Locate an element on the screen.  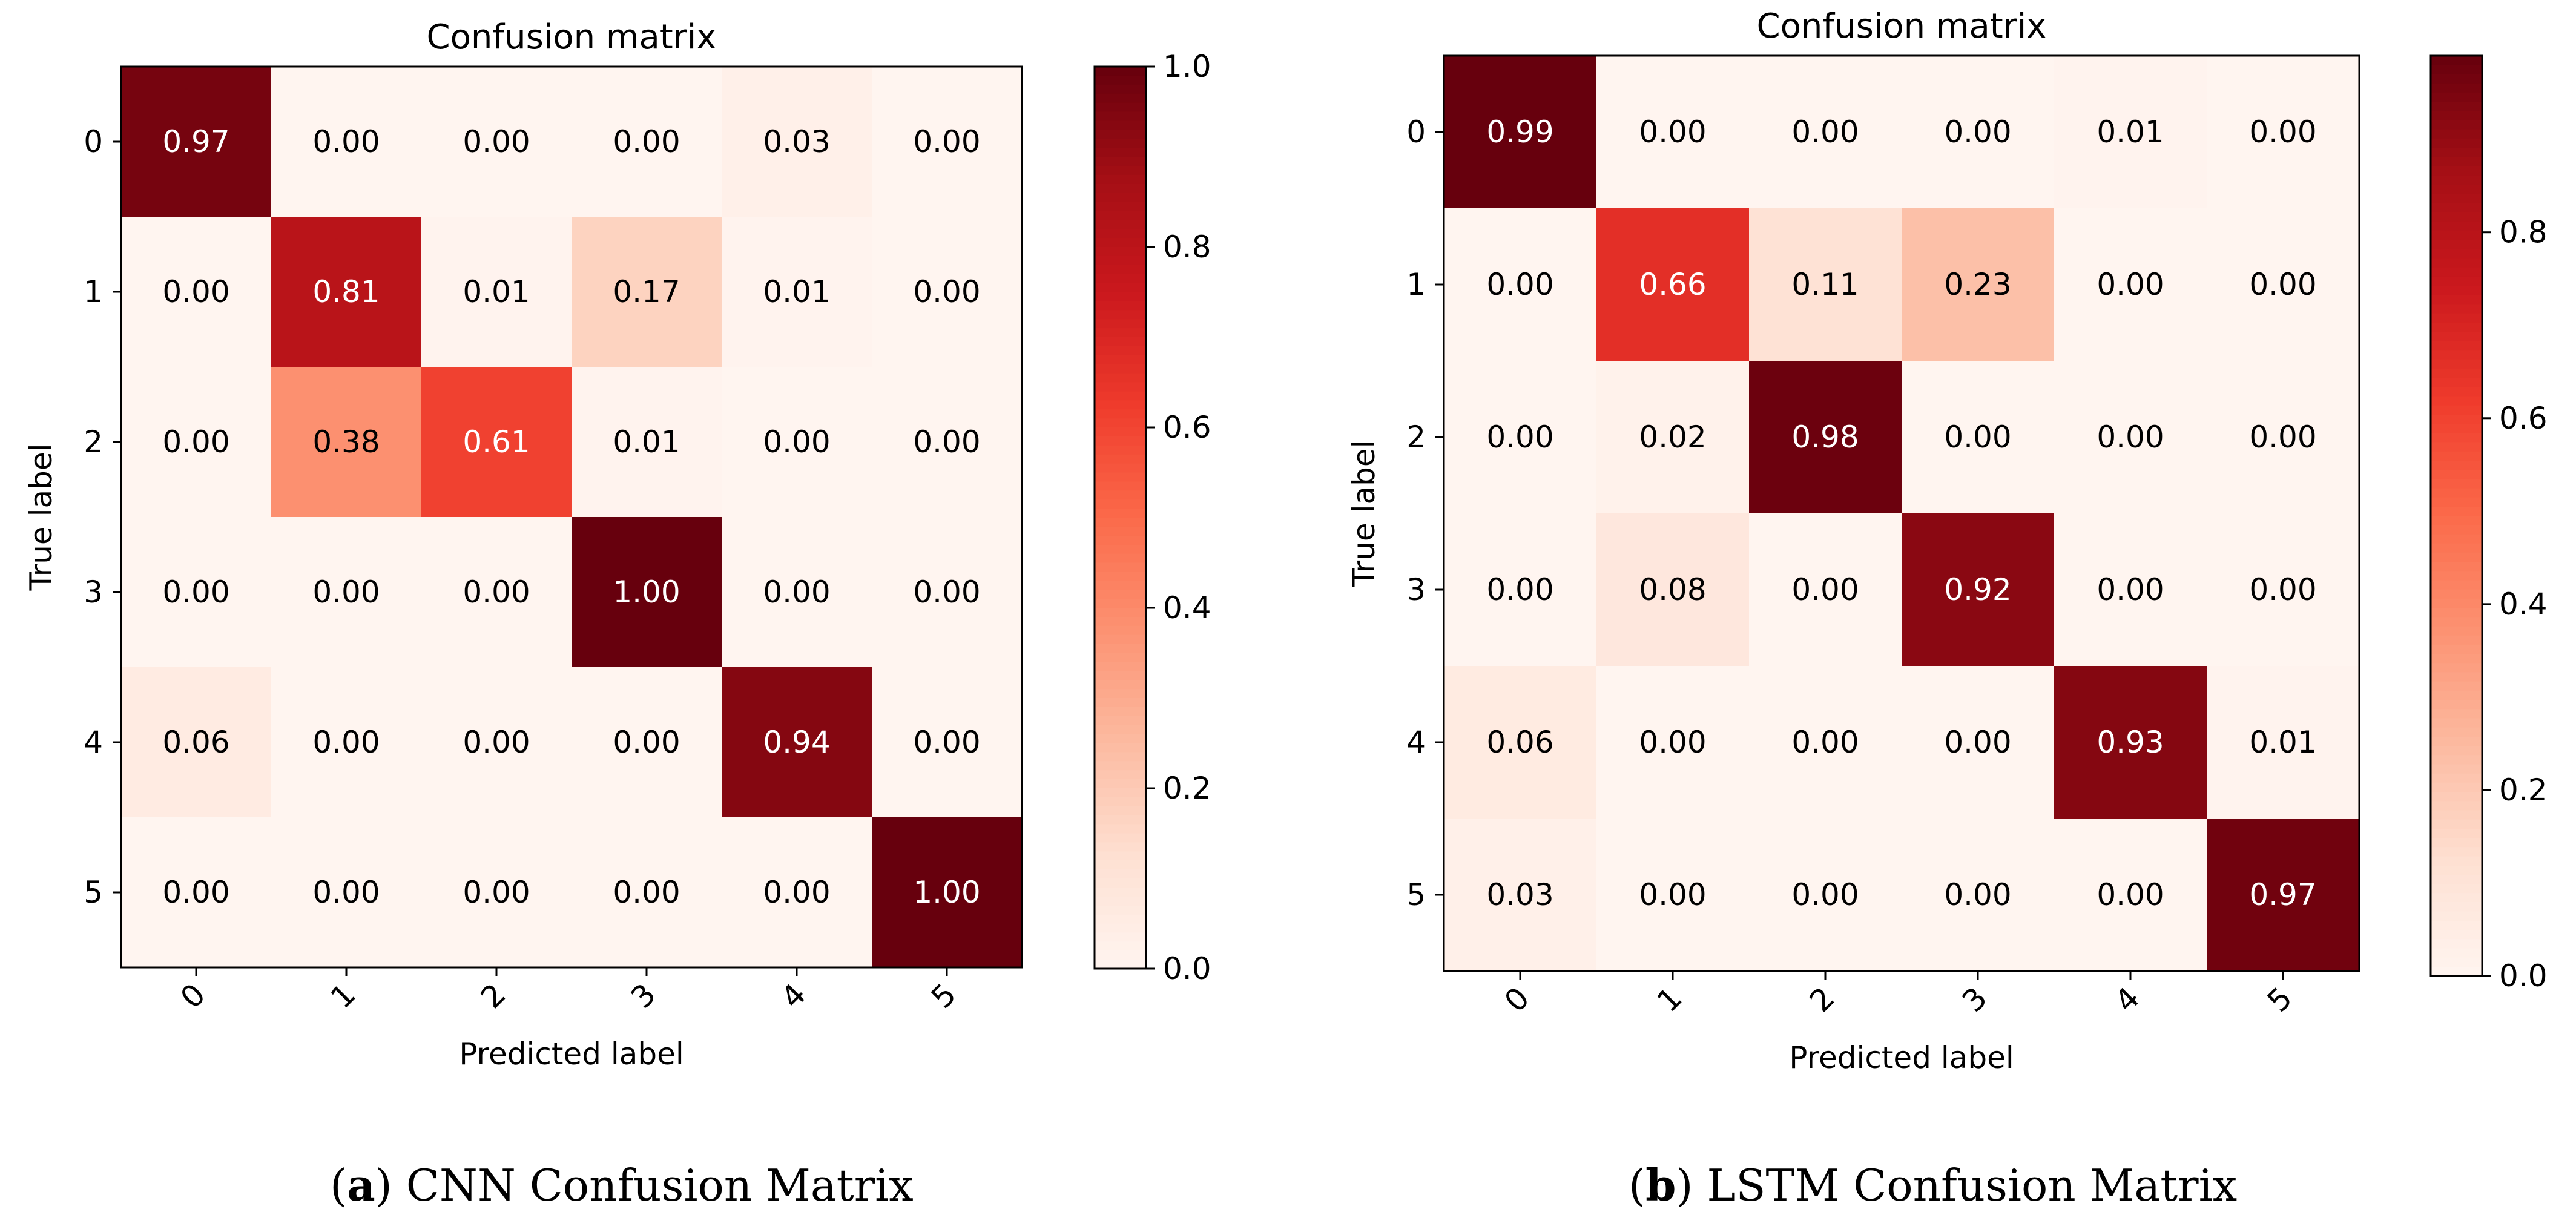
cell-label-a-r5-c4: 0.00 is located at coordinates (796, 892).